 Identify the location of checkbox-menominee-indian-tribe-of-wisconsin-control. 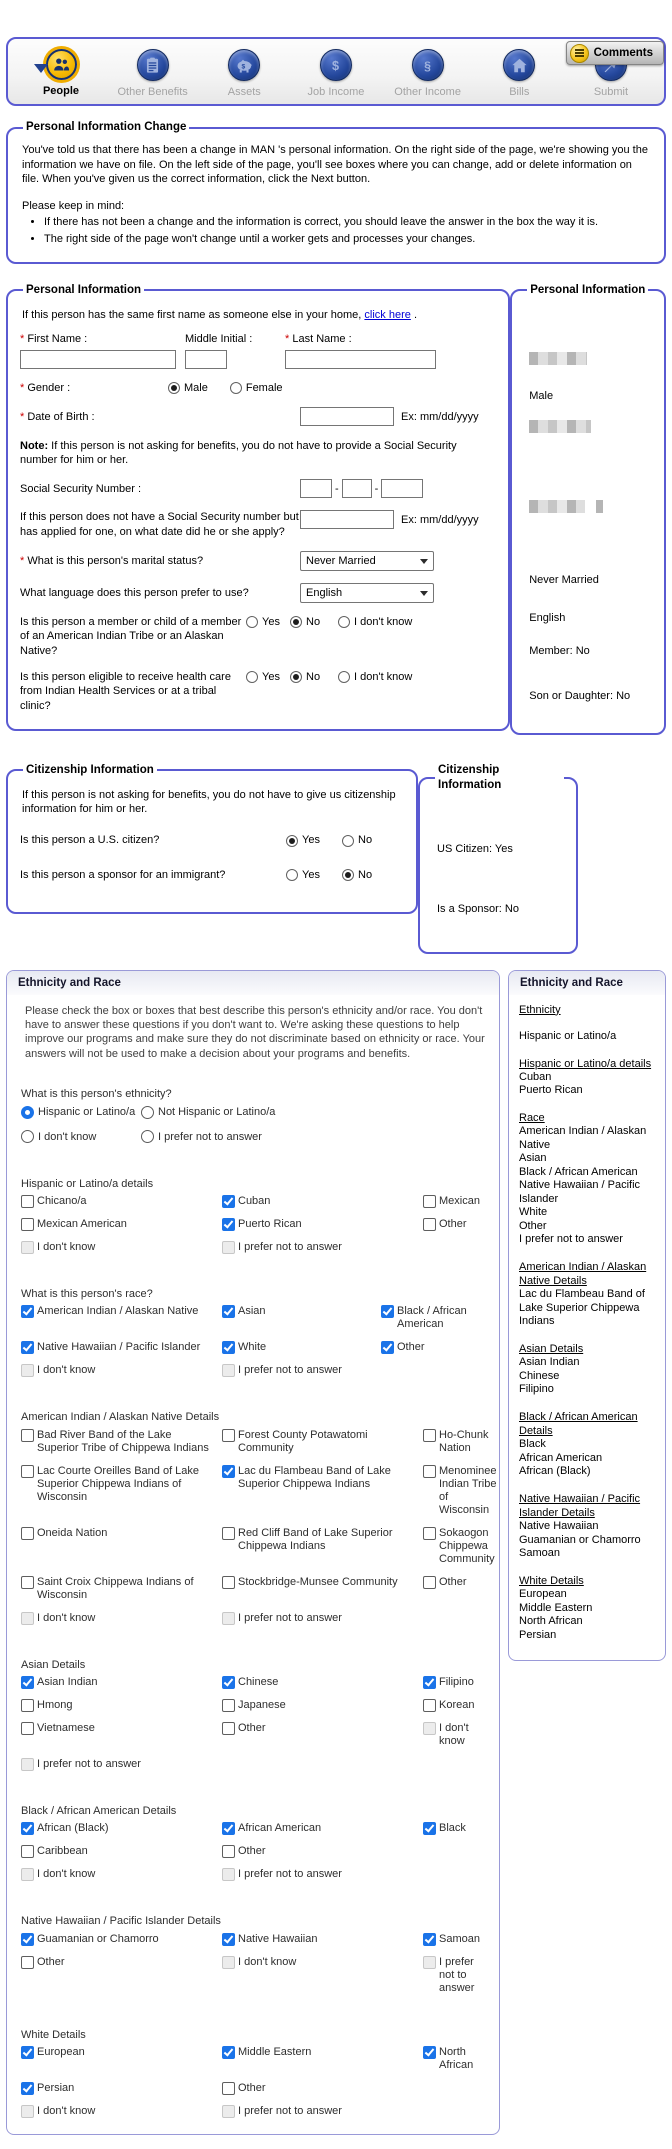
(429, 1471).